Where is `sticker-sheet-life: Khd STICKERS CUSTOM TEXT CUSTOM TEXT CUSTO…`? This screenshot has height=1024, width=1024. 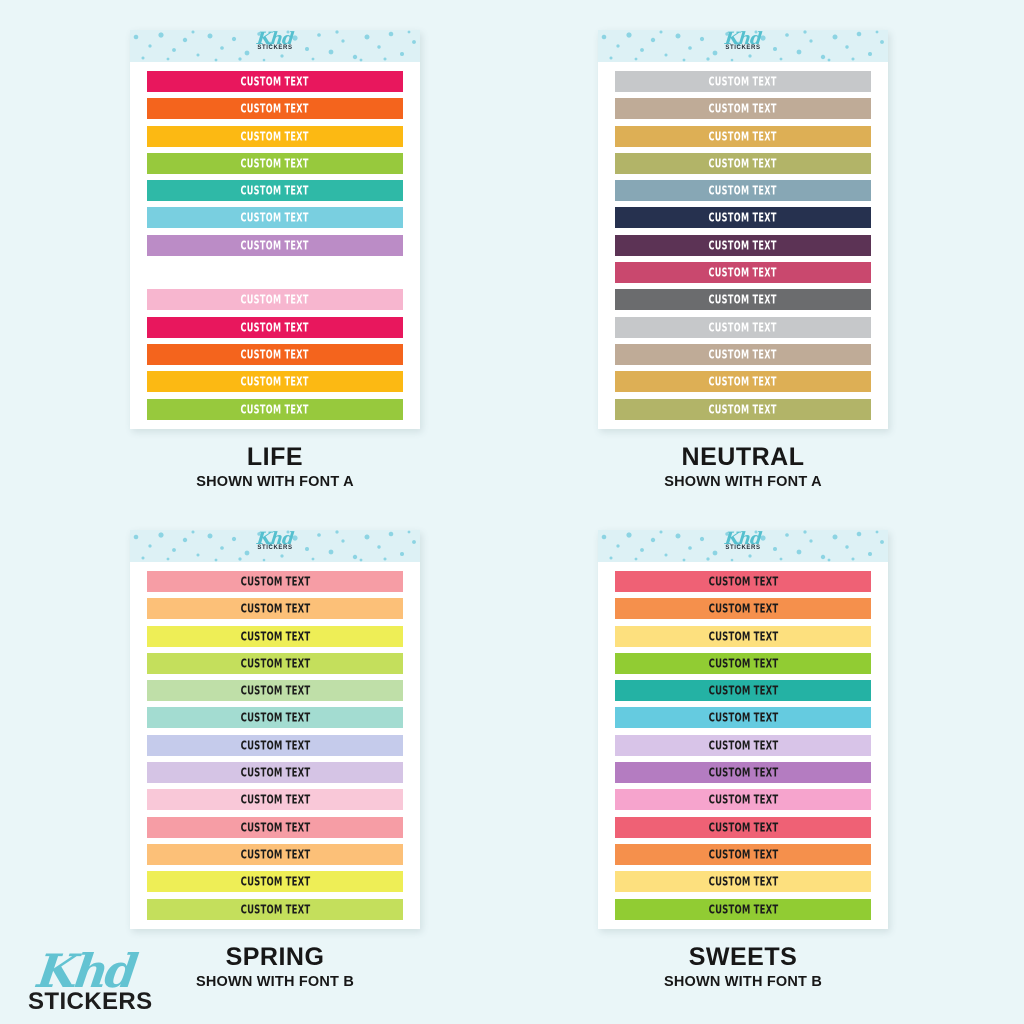 sticker-sheet-life: Khd STICKERS CUSTOM TEXT CUSTOM TEXT CUSTO… is located at coordinates (275, 229).